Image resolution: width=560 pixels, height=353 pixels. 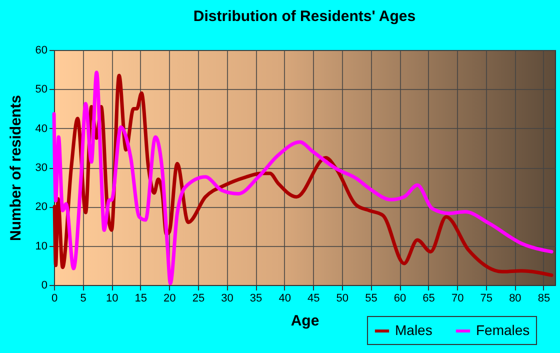 I want to click on x-tick-label: 30, so click(x=227, y=298).